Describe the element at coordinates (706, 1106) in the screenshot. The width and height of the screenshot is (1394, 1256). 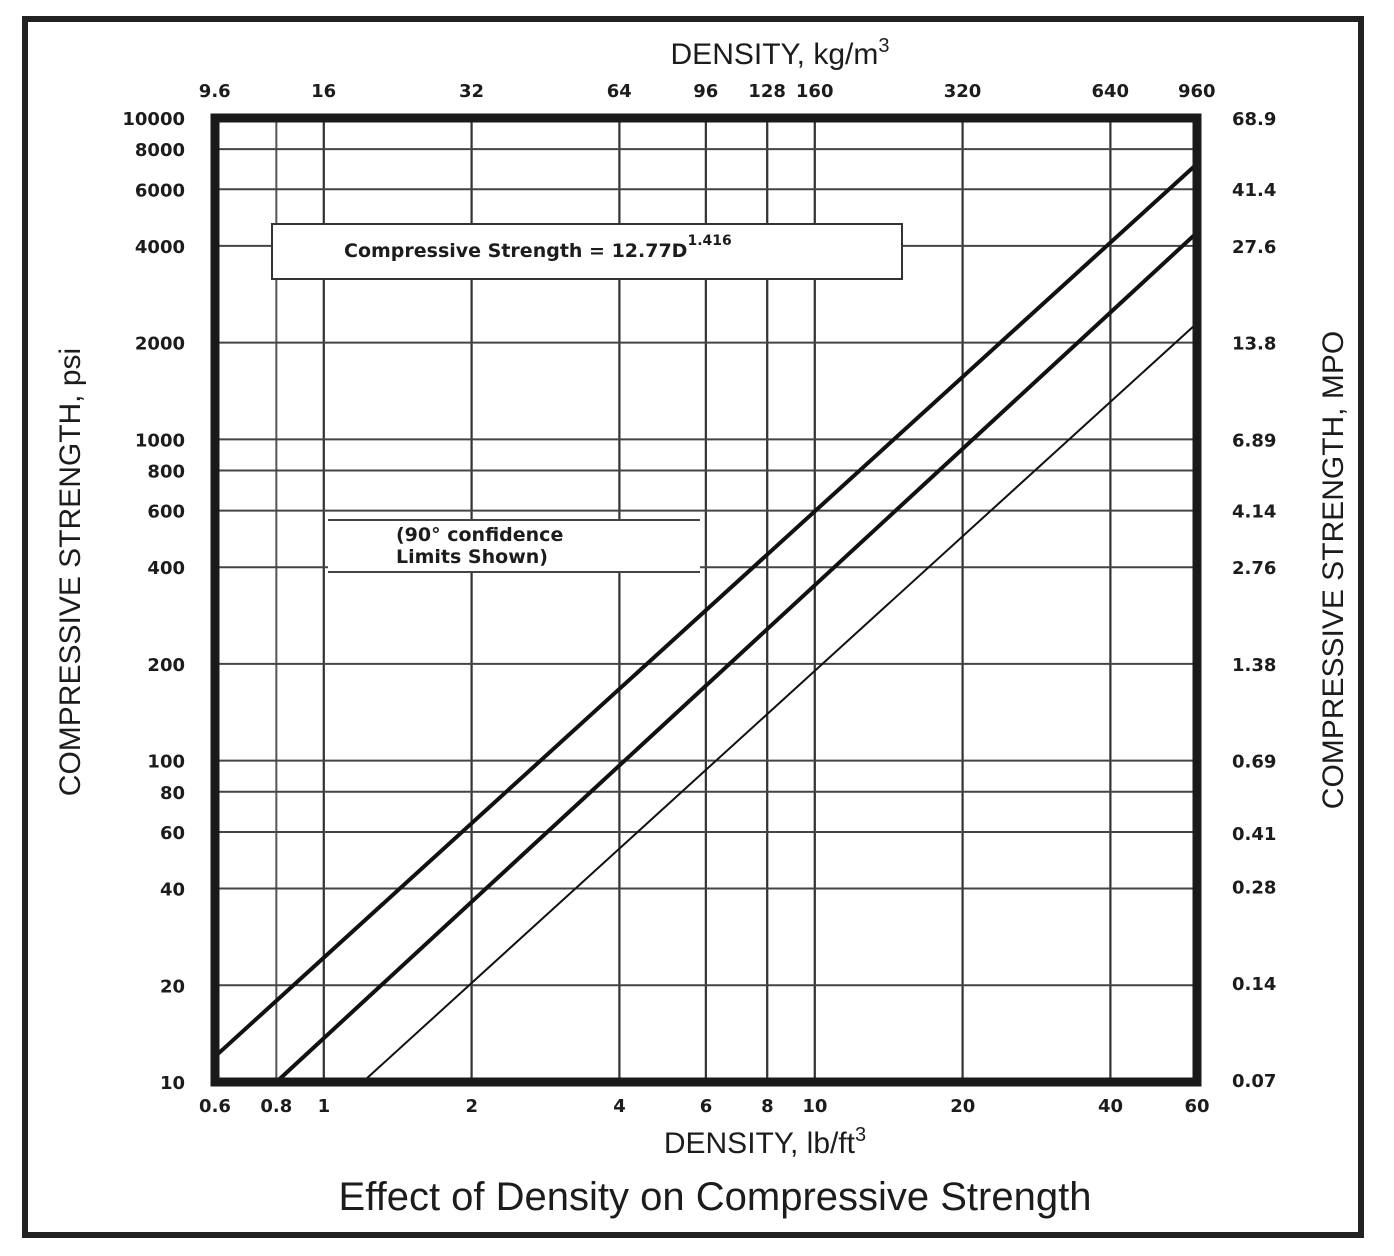
I see `x-tick-label-5: 6` at that location.